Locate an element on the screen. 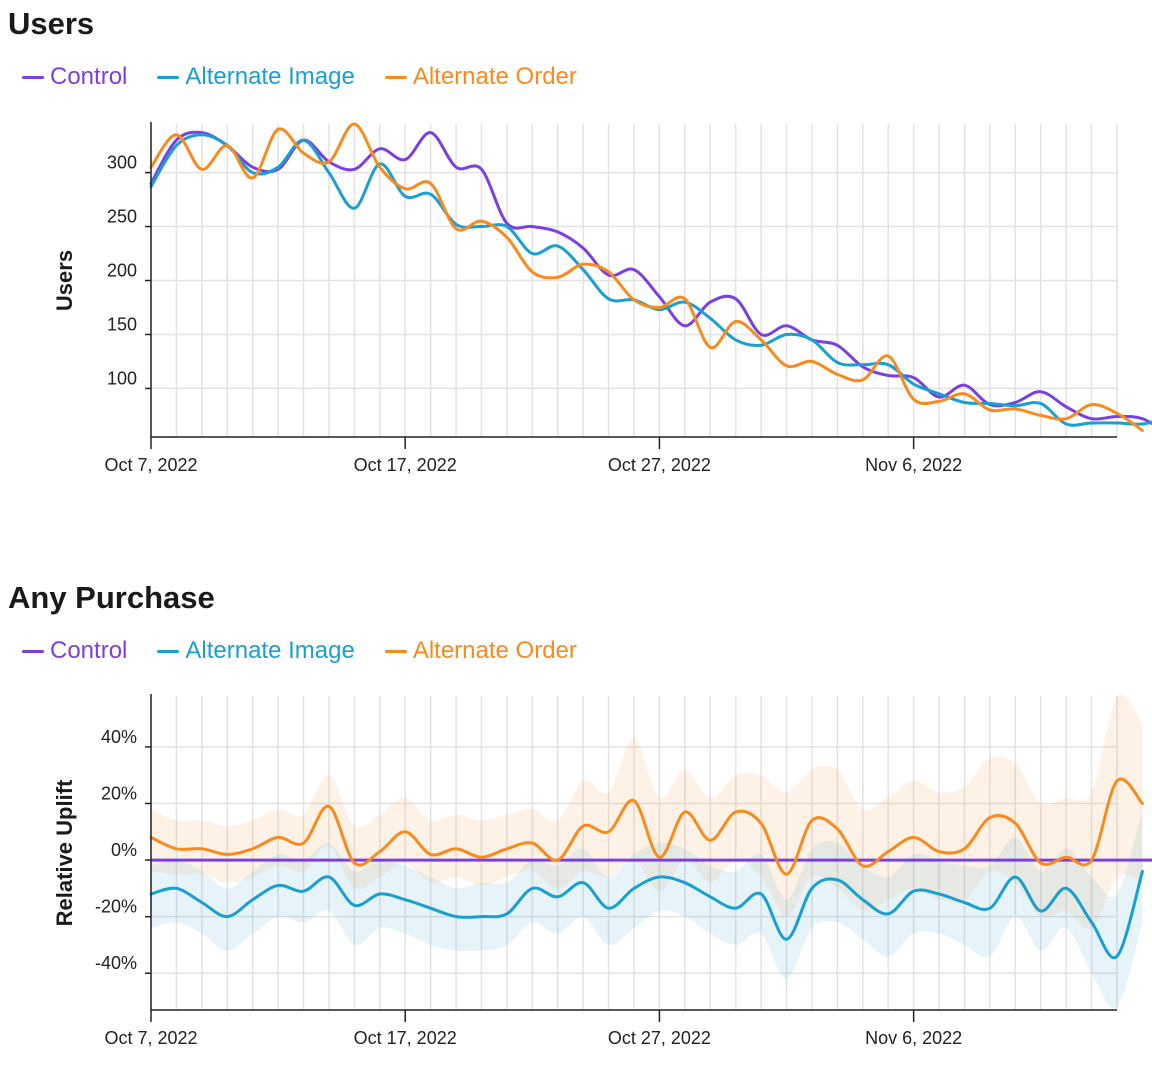 This screenshot has height=1086, width=1152. purchase-series-alternate-order is located at coordinates (646, 826).